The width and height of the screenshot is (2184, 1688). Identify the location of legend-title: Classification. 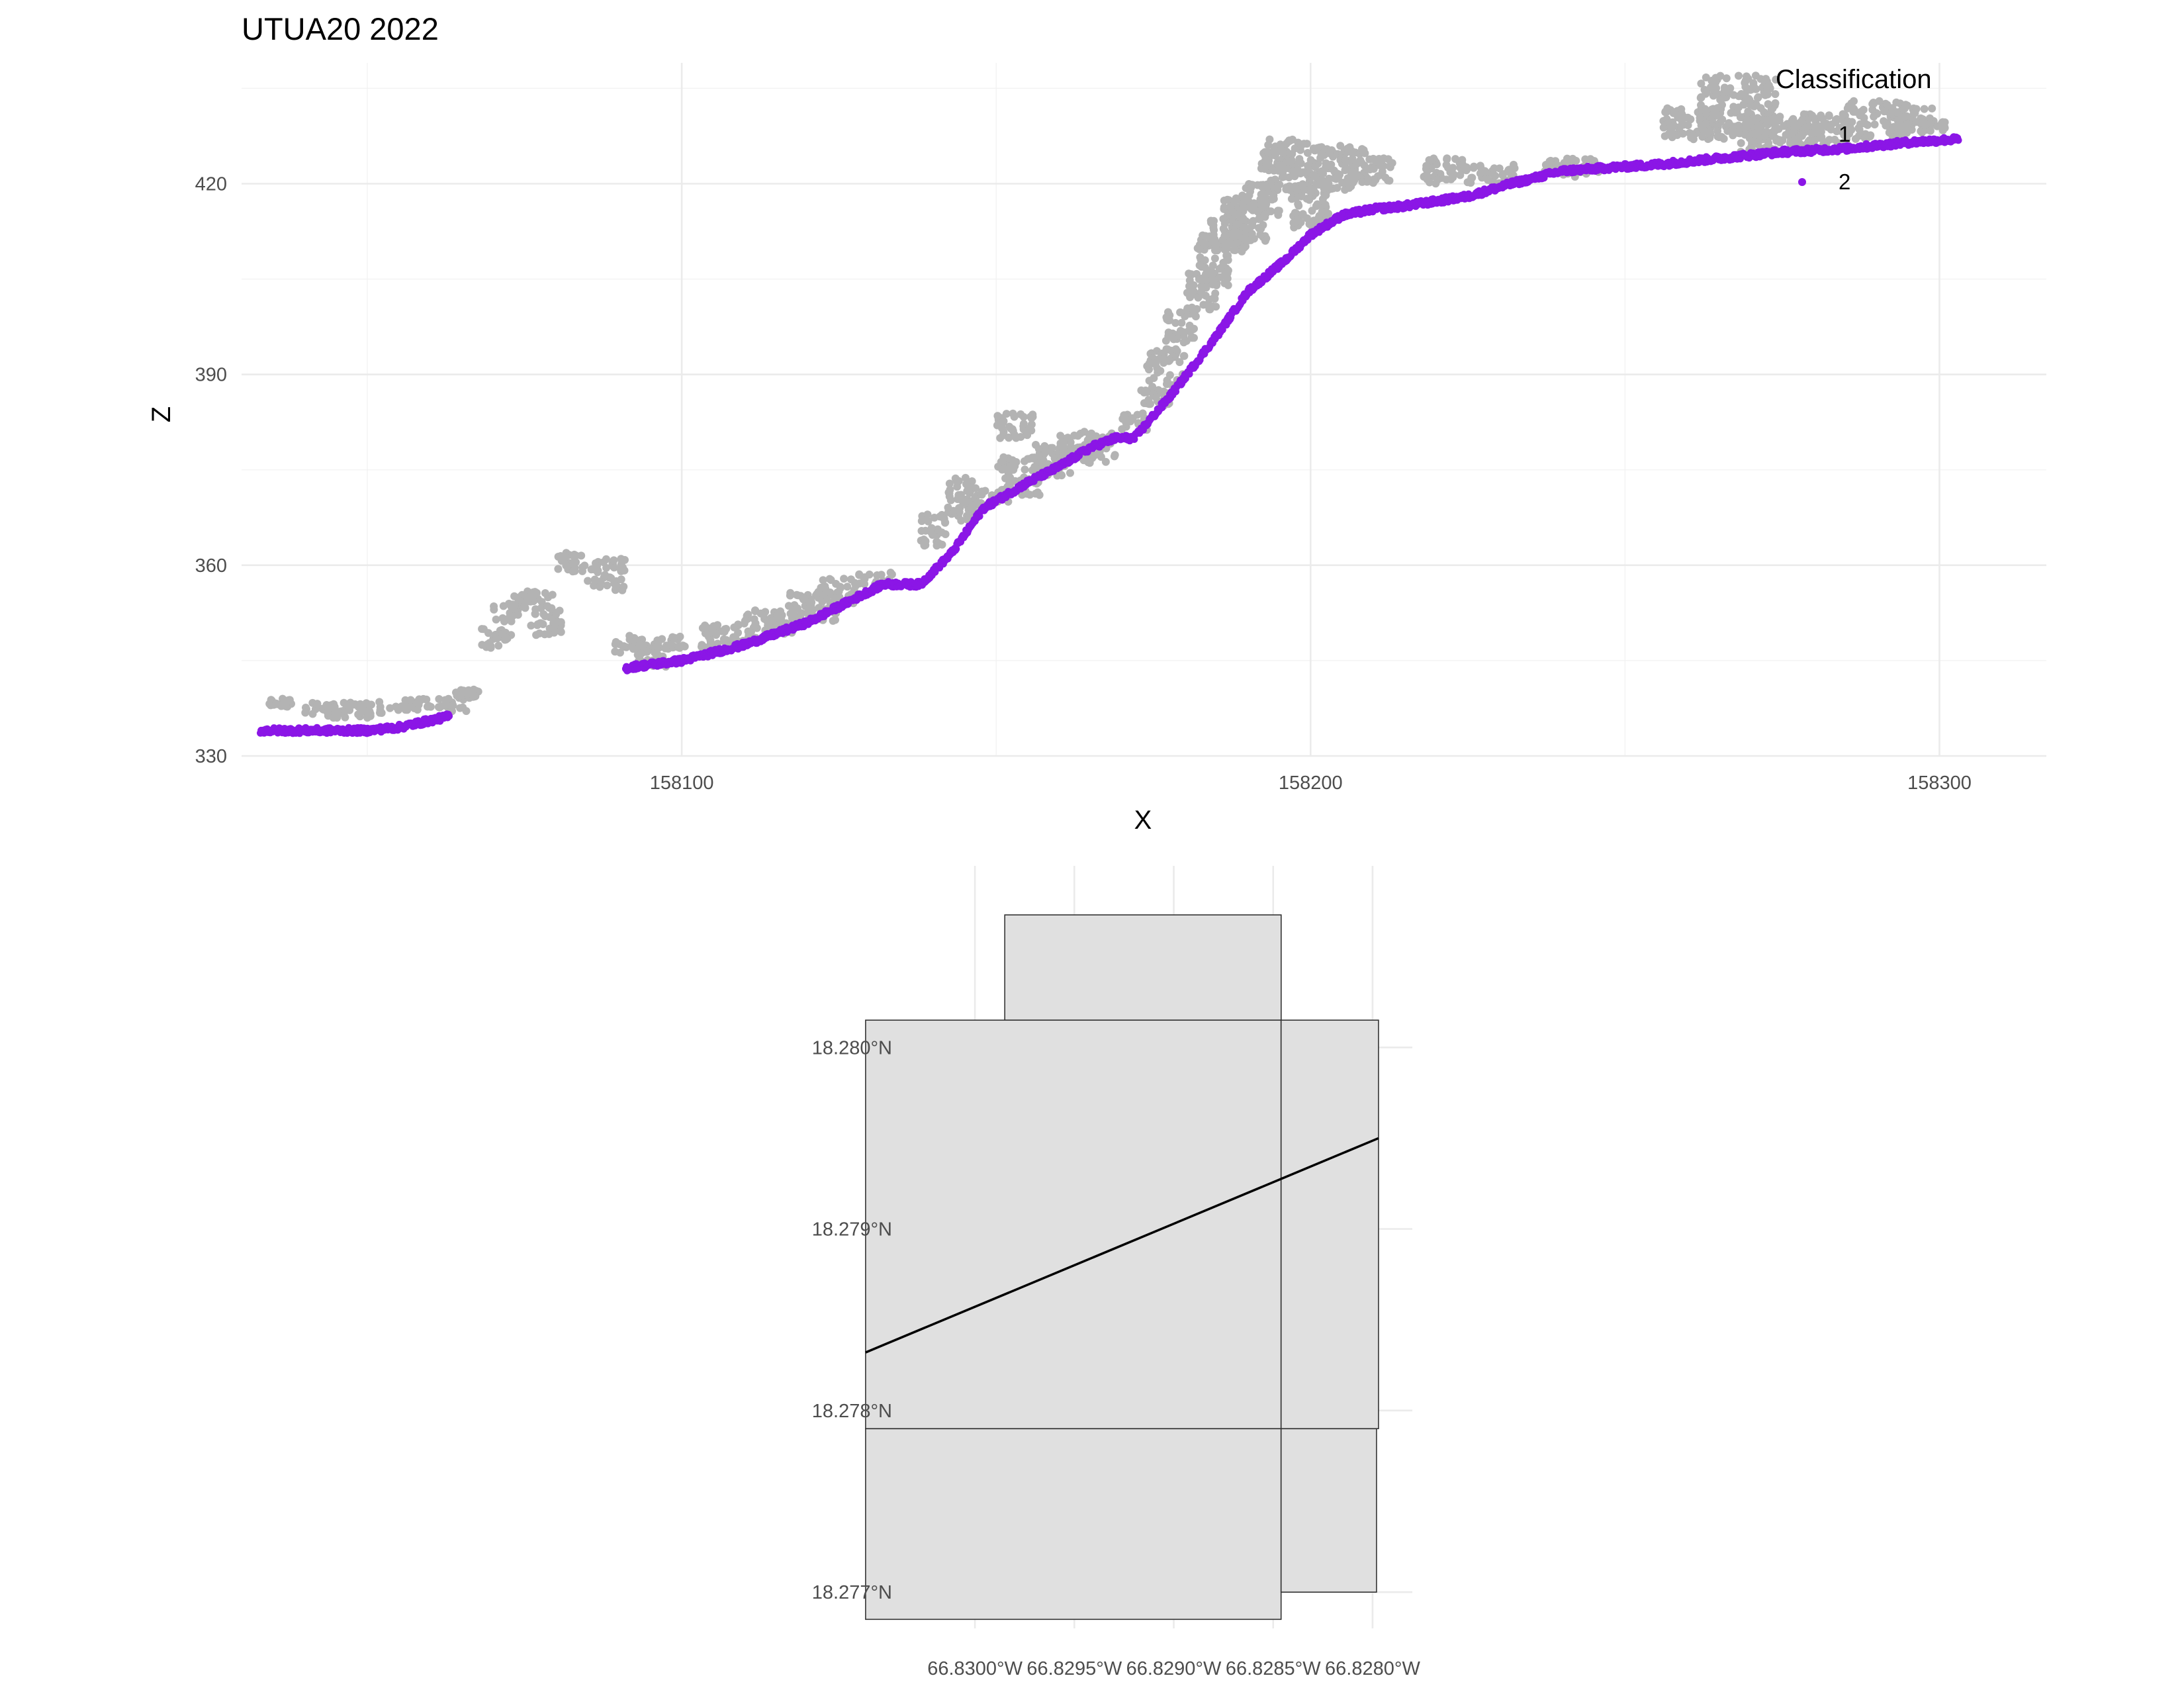
(1854, 79).